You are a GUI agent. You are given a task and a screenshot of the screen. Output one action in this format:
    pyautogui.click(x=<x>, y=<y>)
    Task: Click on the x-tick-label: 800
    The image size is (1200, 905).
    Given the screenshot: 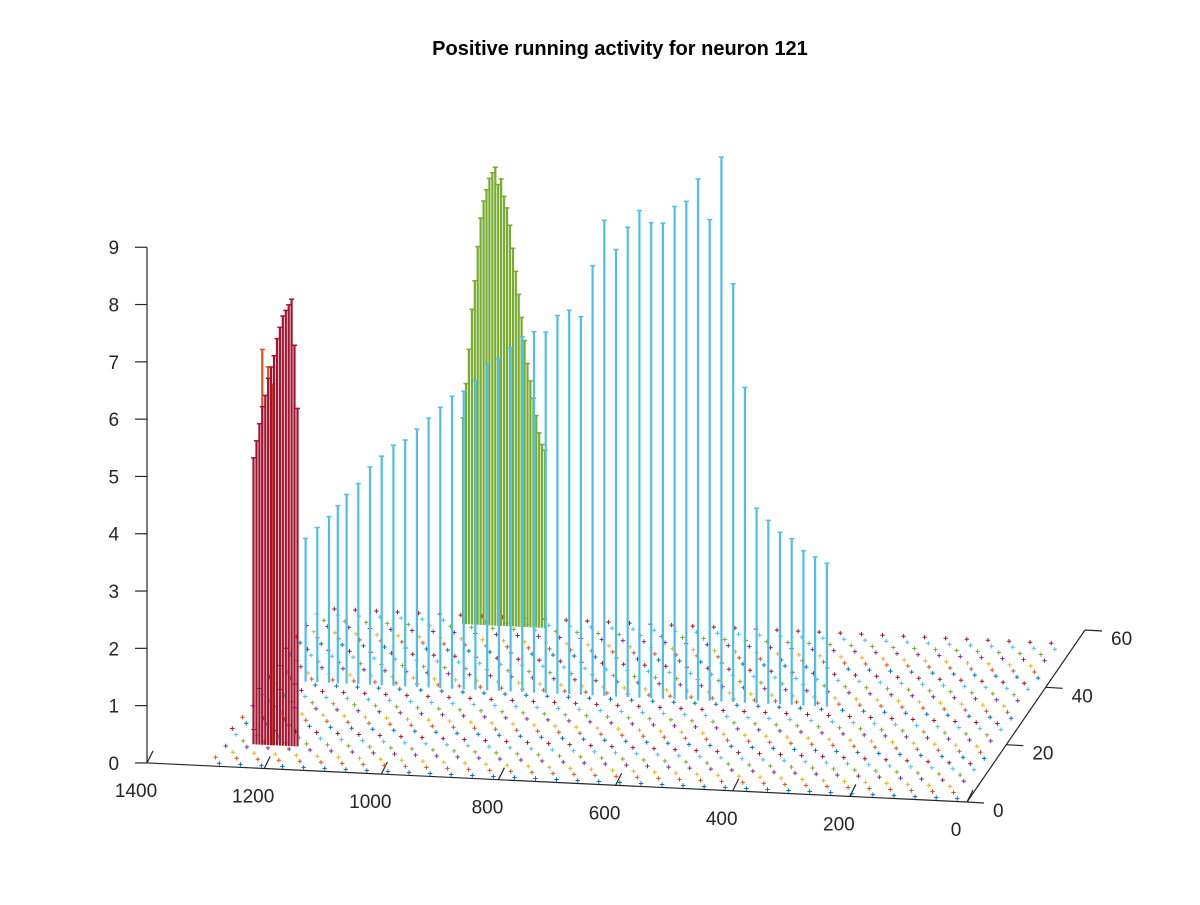 What is the action you would take?
    pyautogui.click(x=488, y=808)
    